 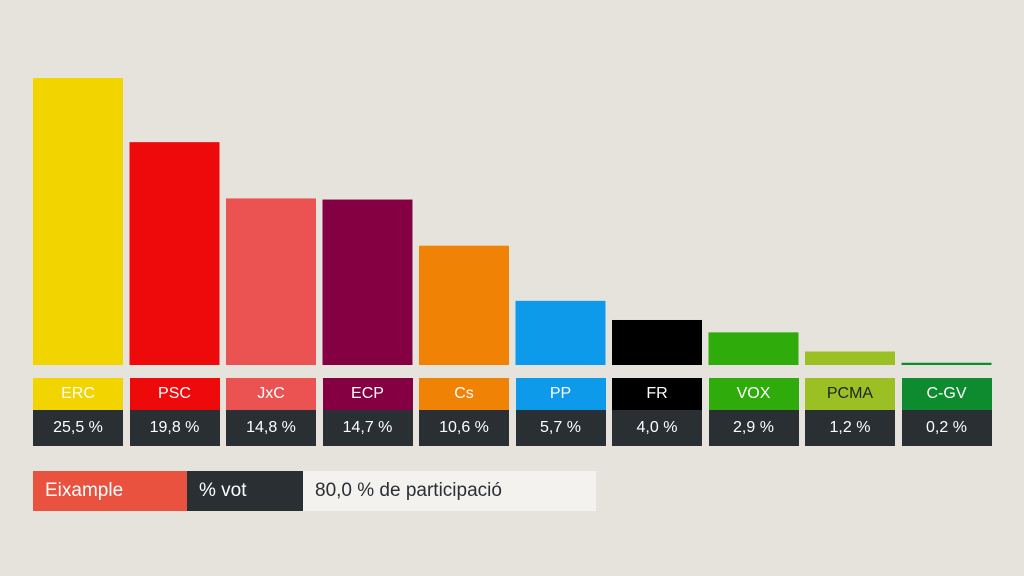 What do you see at coordinates (78, 394) in the screenshot?
I see `party-label-erc: ERC` at bounding box center [78, 394].